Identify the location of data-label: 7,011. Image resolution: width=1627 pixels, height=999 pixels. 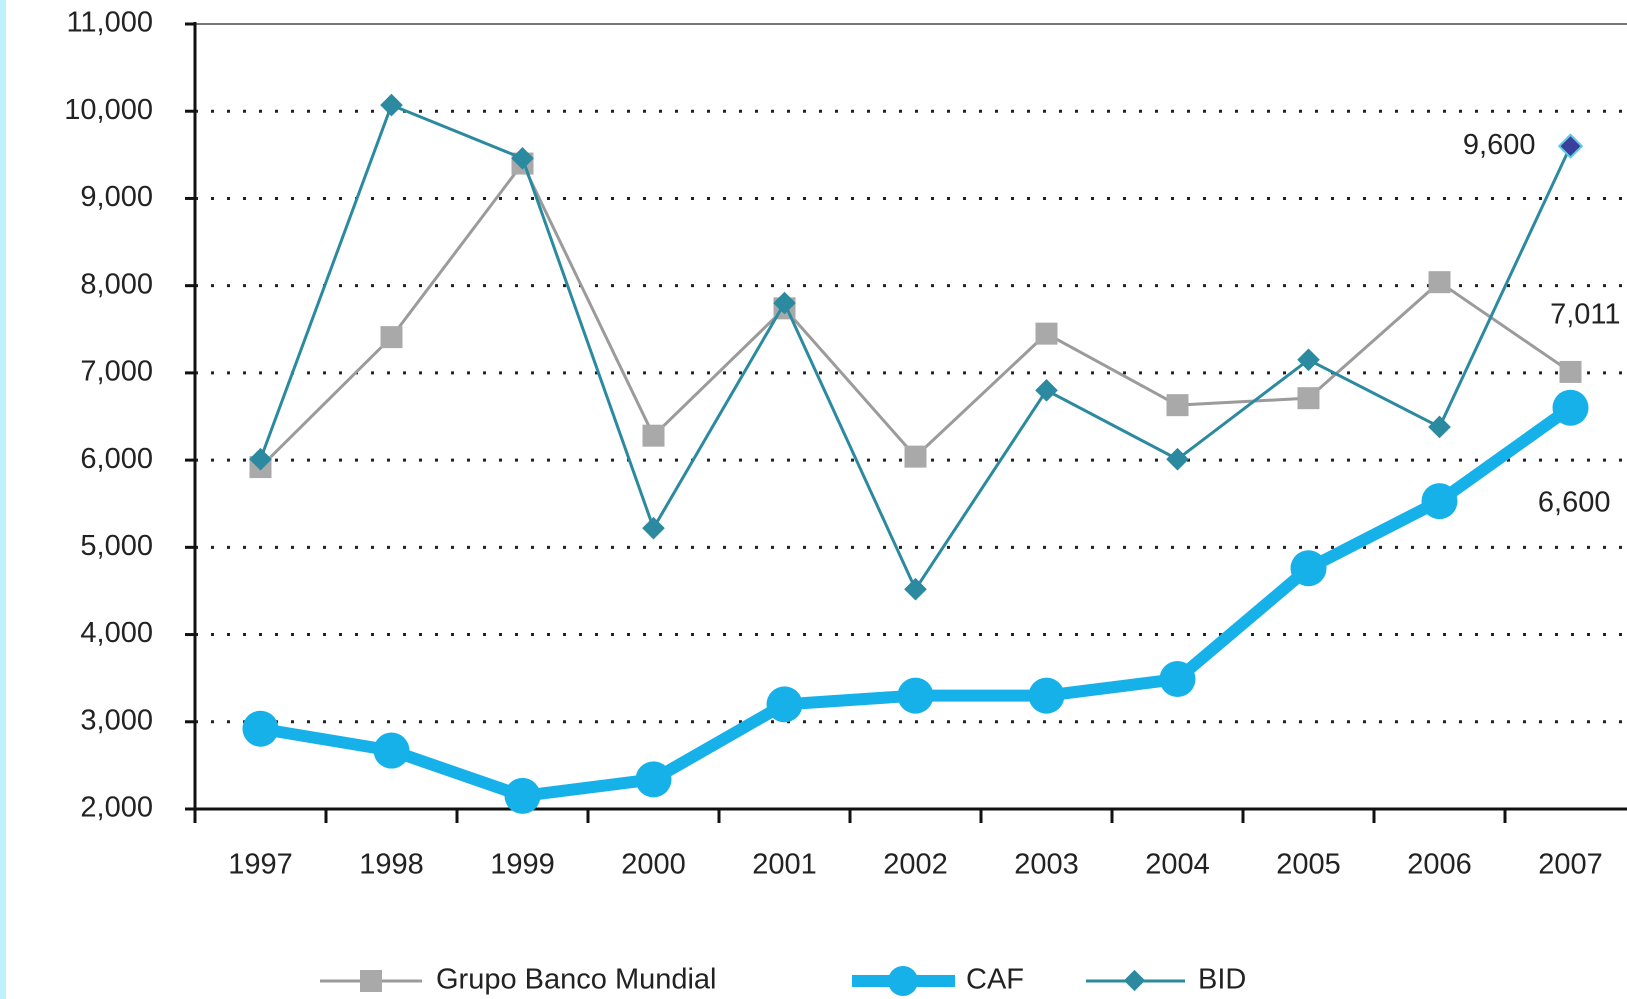
(1585, 315).